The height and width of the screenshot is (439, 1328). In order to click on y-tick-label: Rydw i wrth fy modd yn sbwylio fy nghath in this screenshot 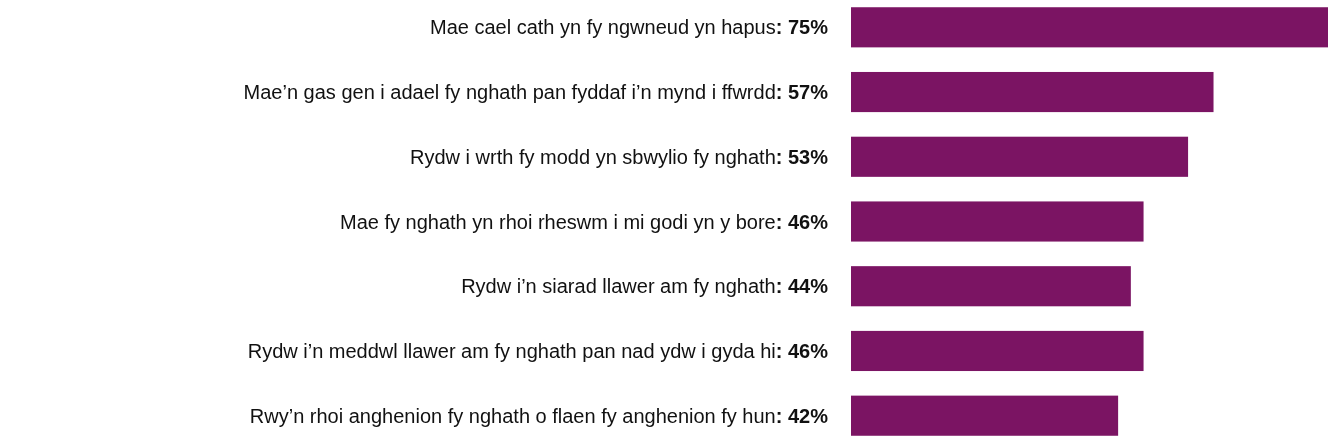, I will do `click(593, 156)`.